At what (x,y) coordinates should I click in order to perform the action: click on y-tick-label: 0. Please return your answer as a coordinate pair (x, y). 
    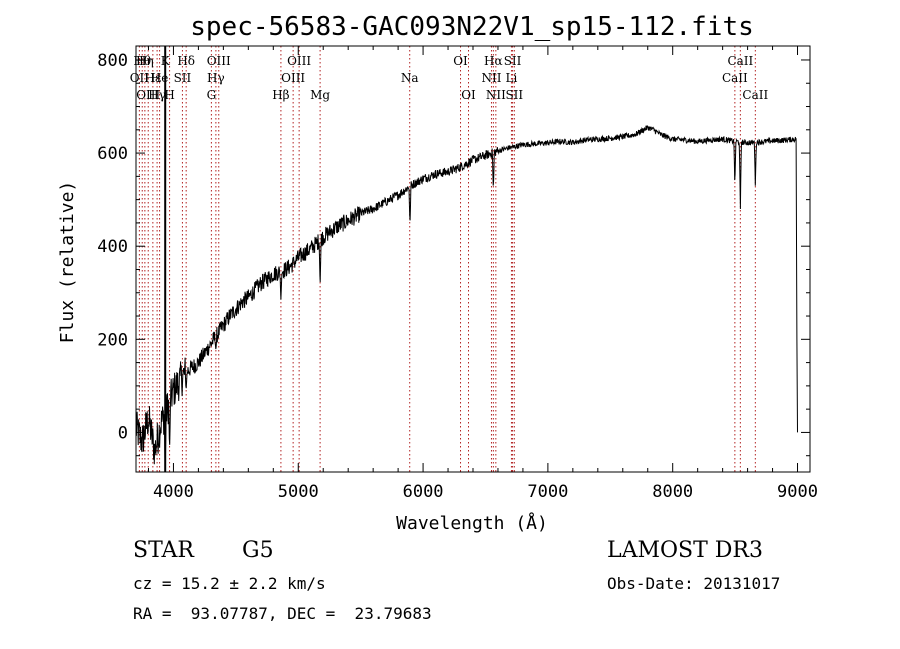
    Looking at the image, I should click on (123, 433).